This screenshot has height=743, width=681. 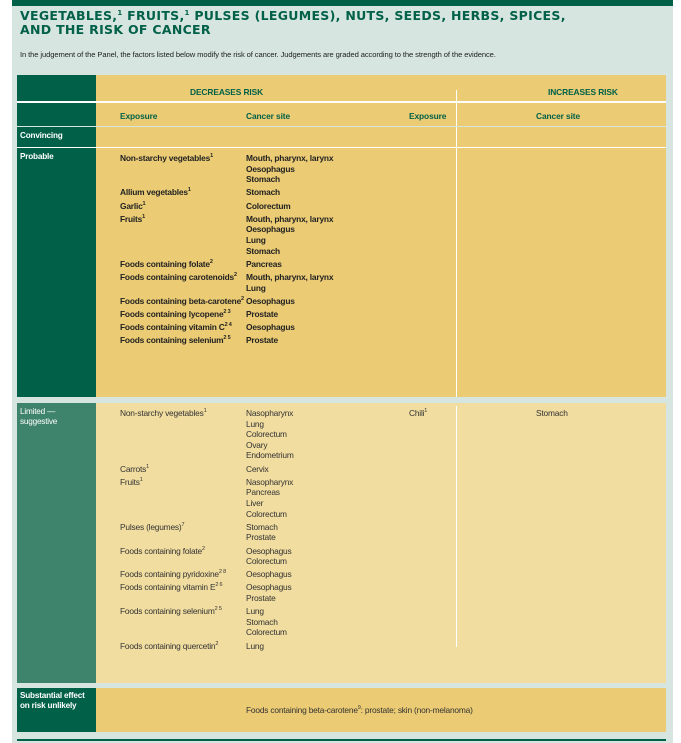 What do you see at coordinates (168, 645) in the screenshot?
I see `exposure-text: Foods containing quercetin` at bounding box center [168, 645].